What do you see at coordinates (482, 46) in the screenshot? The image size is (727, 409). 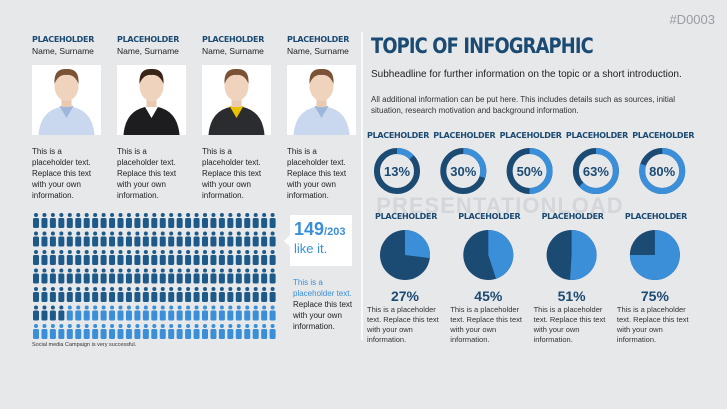 I see `title: TOPIC OF INFOGRAPHIC` at bounding box center [482, 46].